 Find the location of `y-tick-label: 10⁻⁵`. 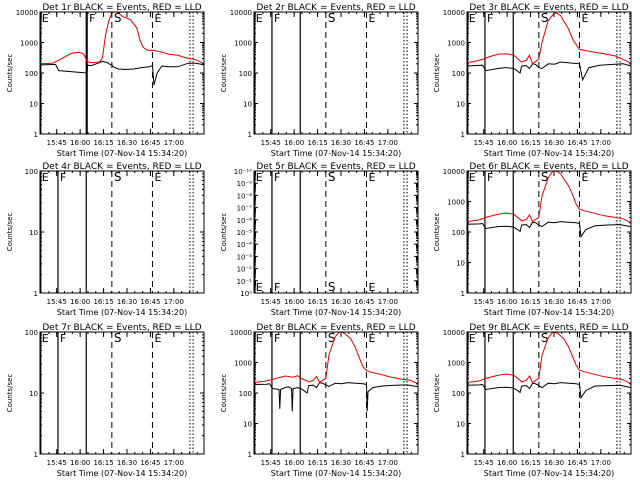

y-tick-label: 10⁻⁵ is located at coordinates (245, 233).